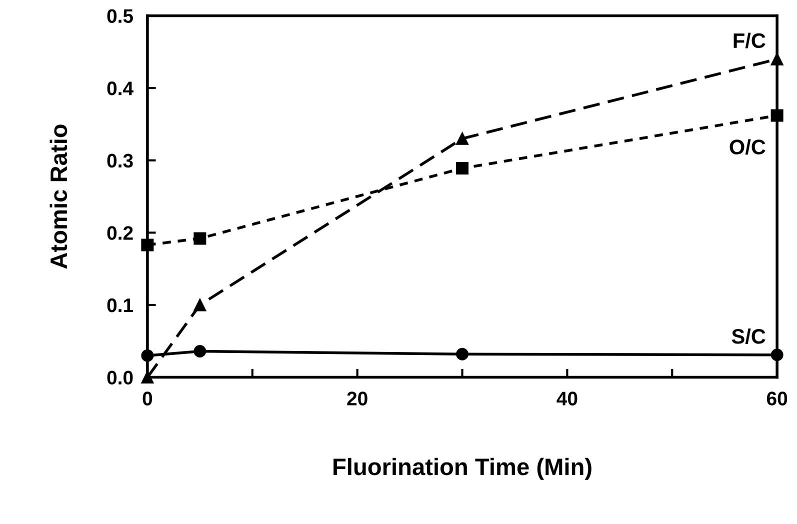 This screenshot has width=797, height=524. Describe the element at coordinates (120, 161) in the screenshot. I see `y-tick-label: 0.3` at that location.